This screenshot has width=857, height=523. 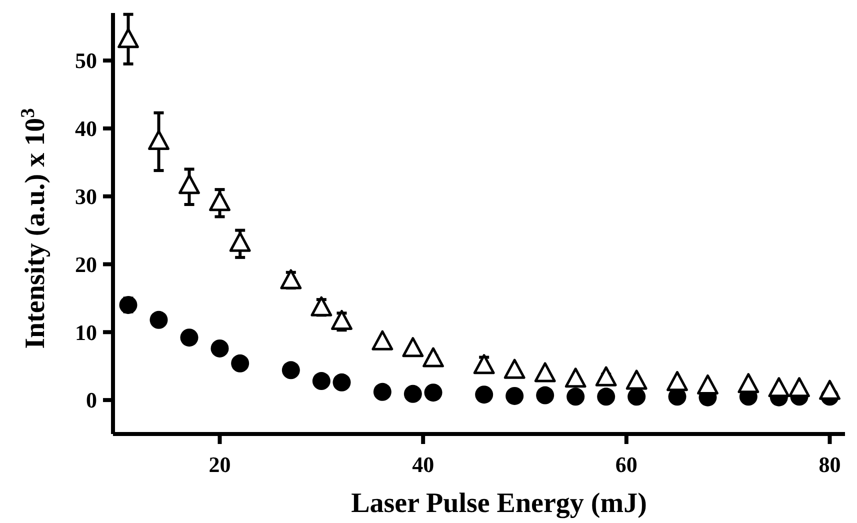 What do you see at coordinates (499, 503) in the screenshot?
I see `x-axis-title: Laser Pulse Energy (mJ)` at bounding box center [499, 503].